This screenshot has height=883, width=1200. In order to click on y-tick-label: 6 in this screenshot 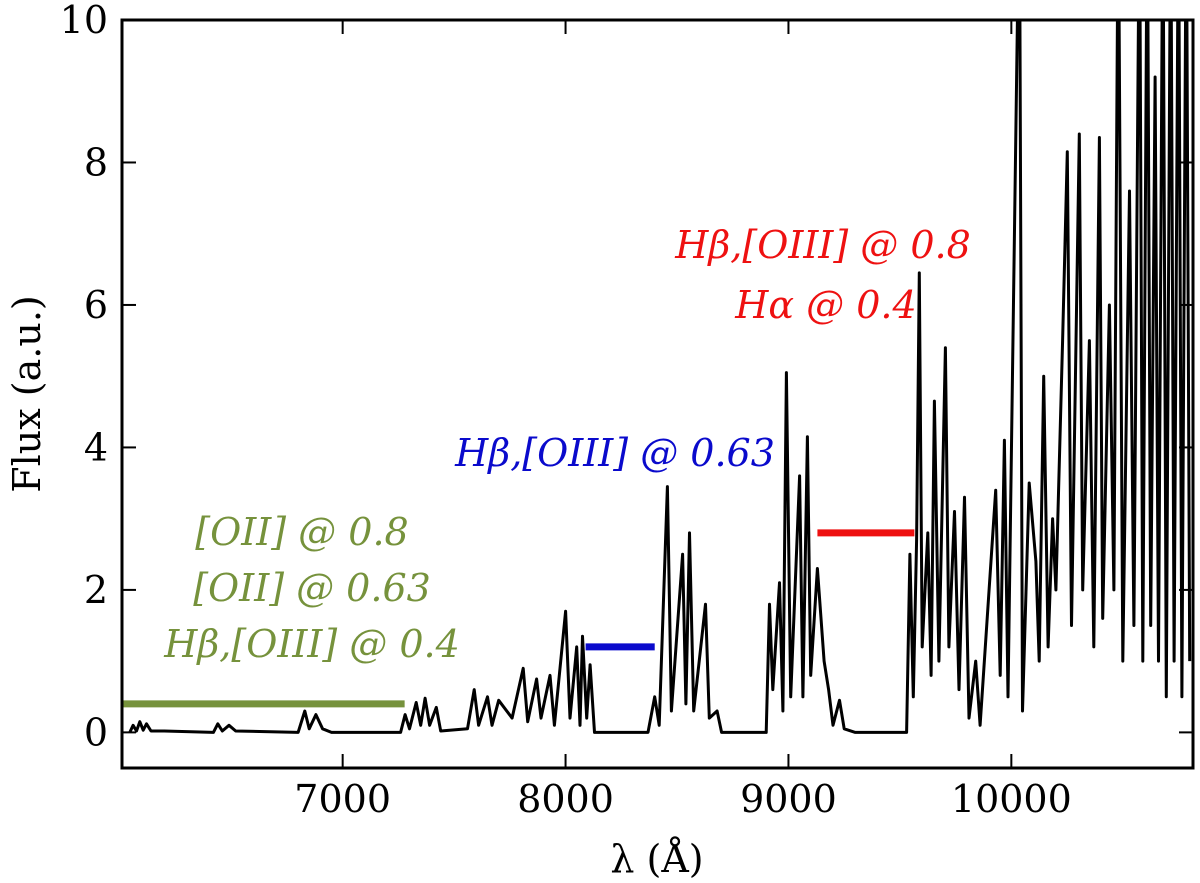, I will do `click(96, 305)`.